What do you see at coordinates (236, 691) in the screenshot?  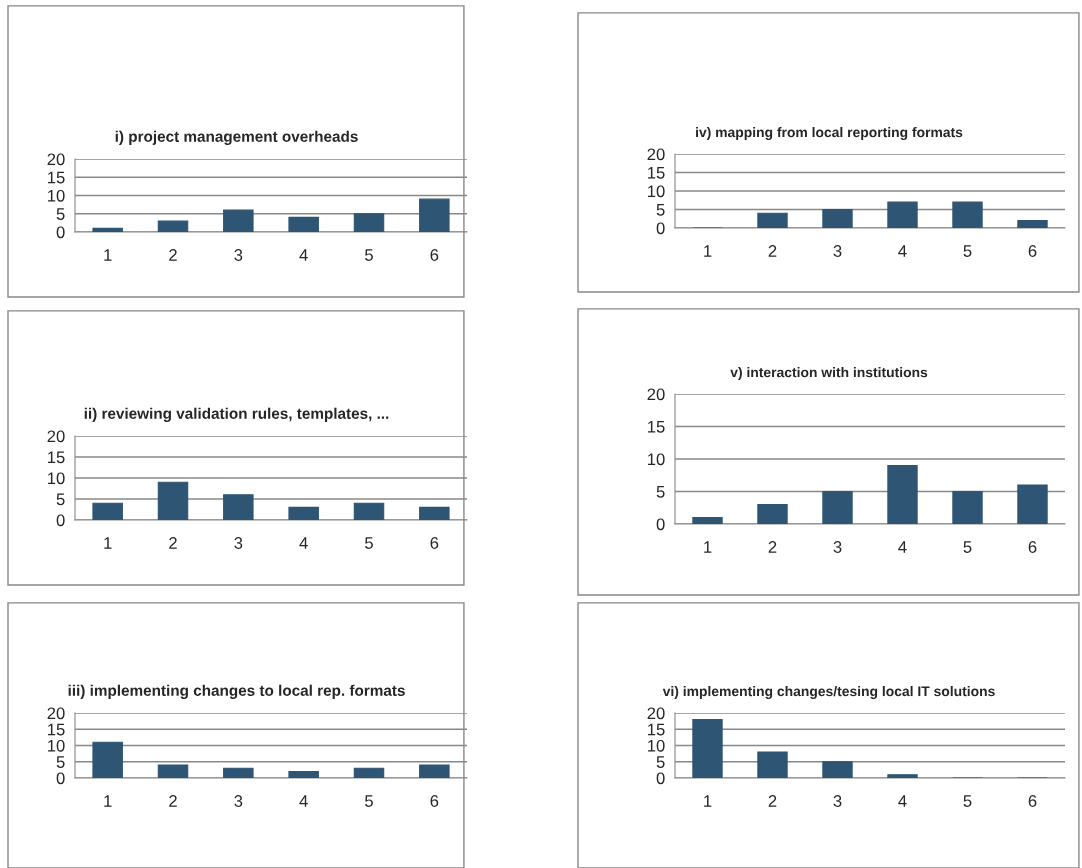 I see `chart-title: iii) implementing changes to local rep. formats` at bounding box center [236, 691].